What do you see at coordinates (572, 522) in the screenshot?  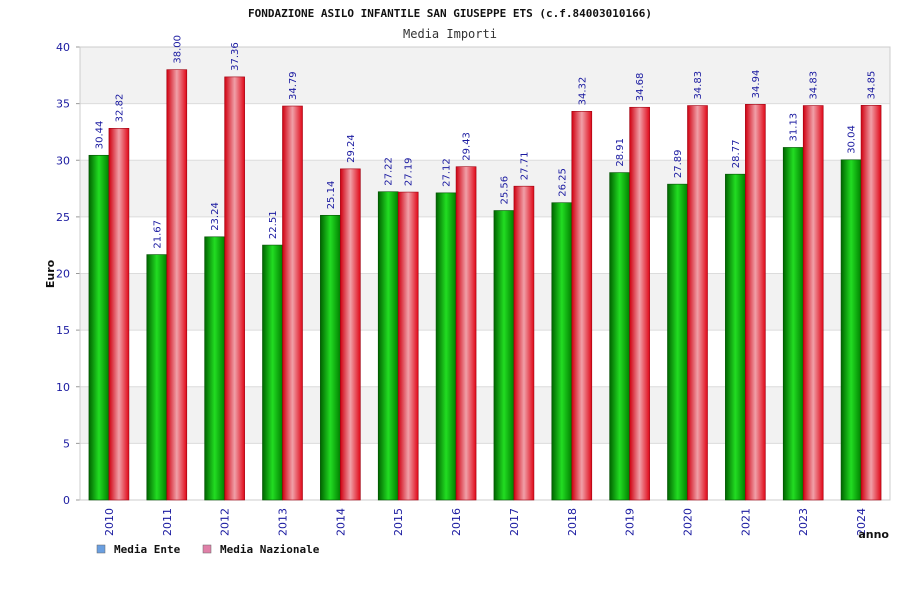 I see `x-tick-label: 2018` at bounding box center [572, 522].